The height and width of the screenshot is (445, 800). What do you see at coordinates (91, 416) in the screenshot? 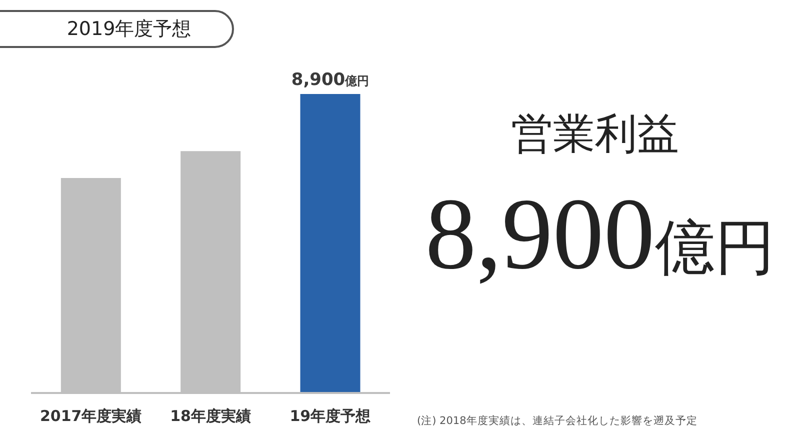
I see `x-tick-label: 2017年度実績` at bounding box center [91, 416].